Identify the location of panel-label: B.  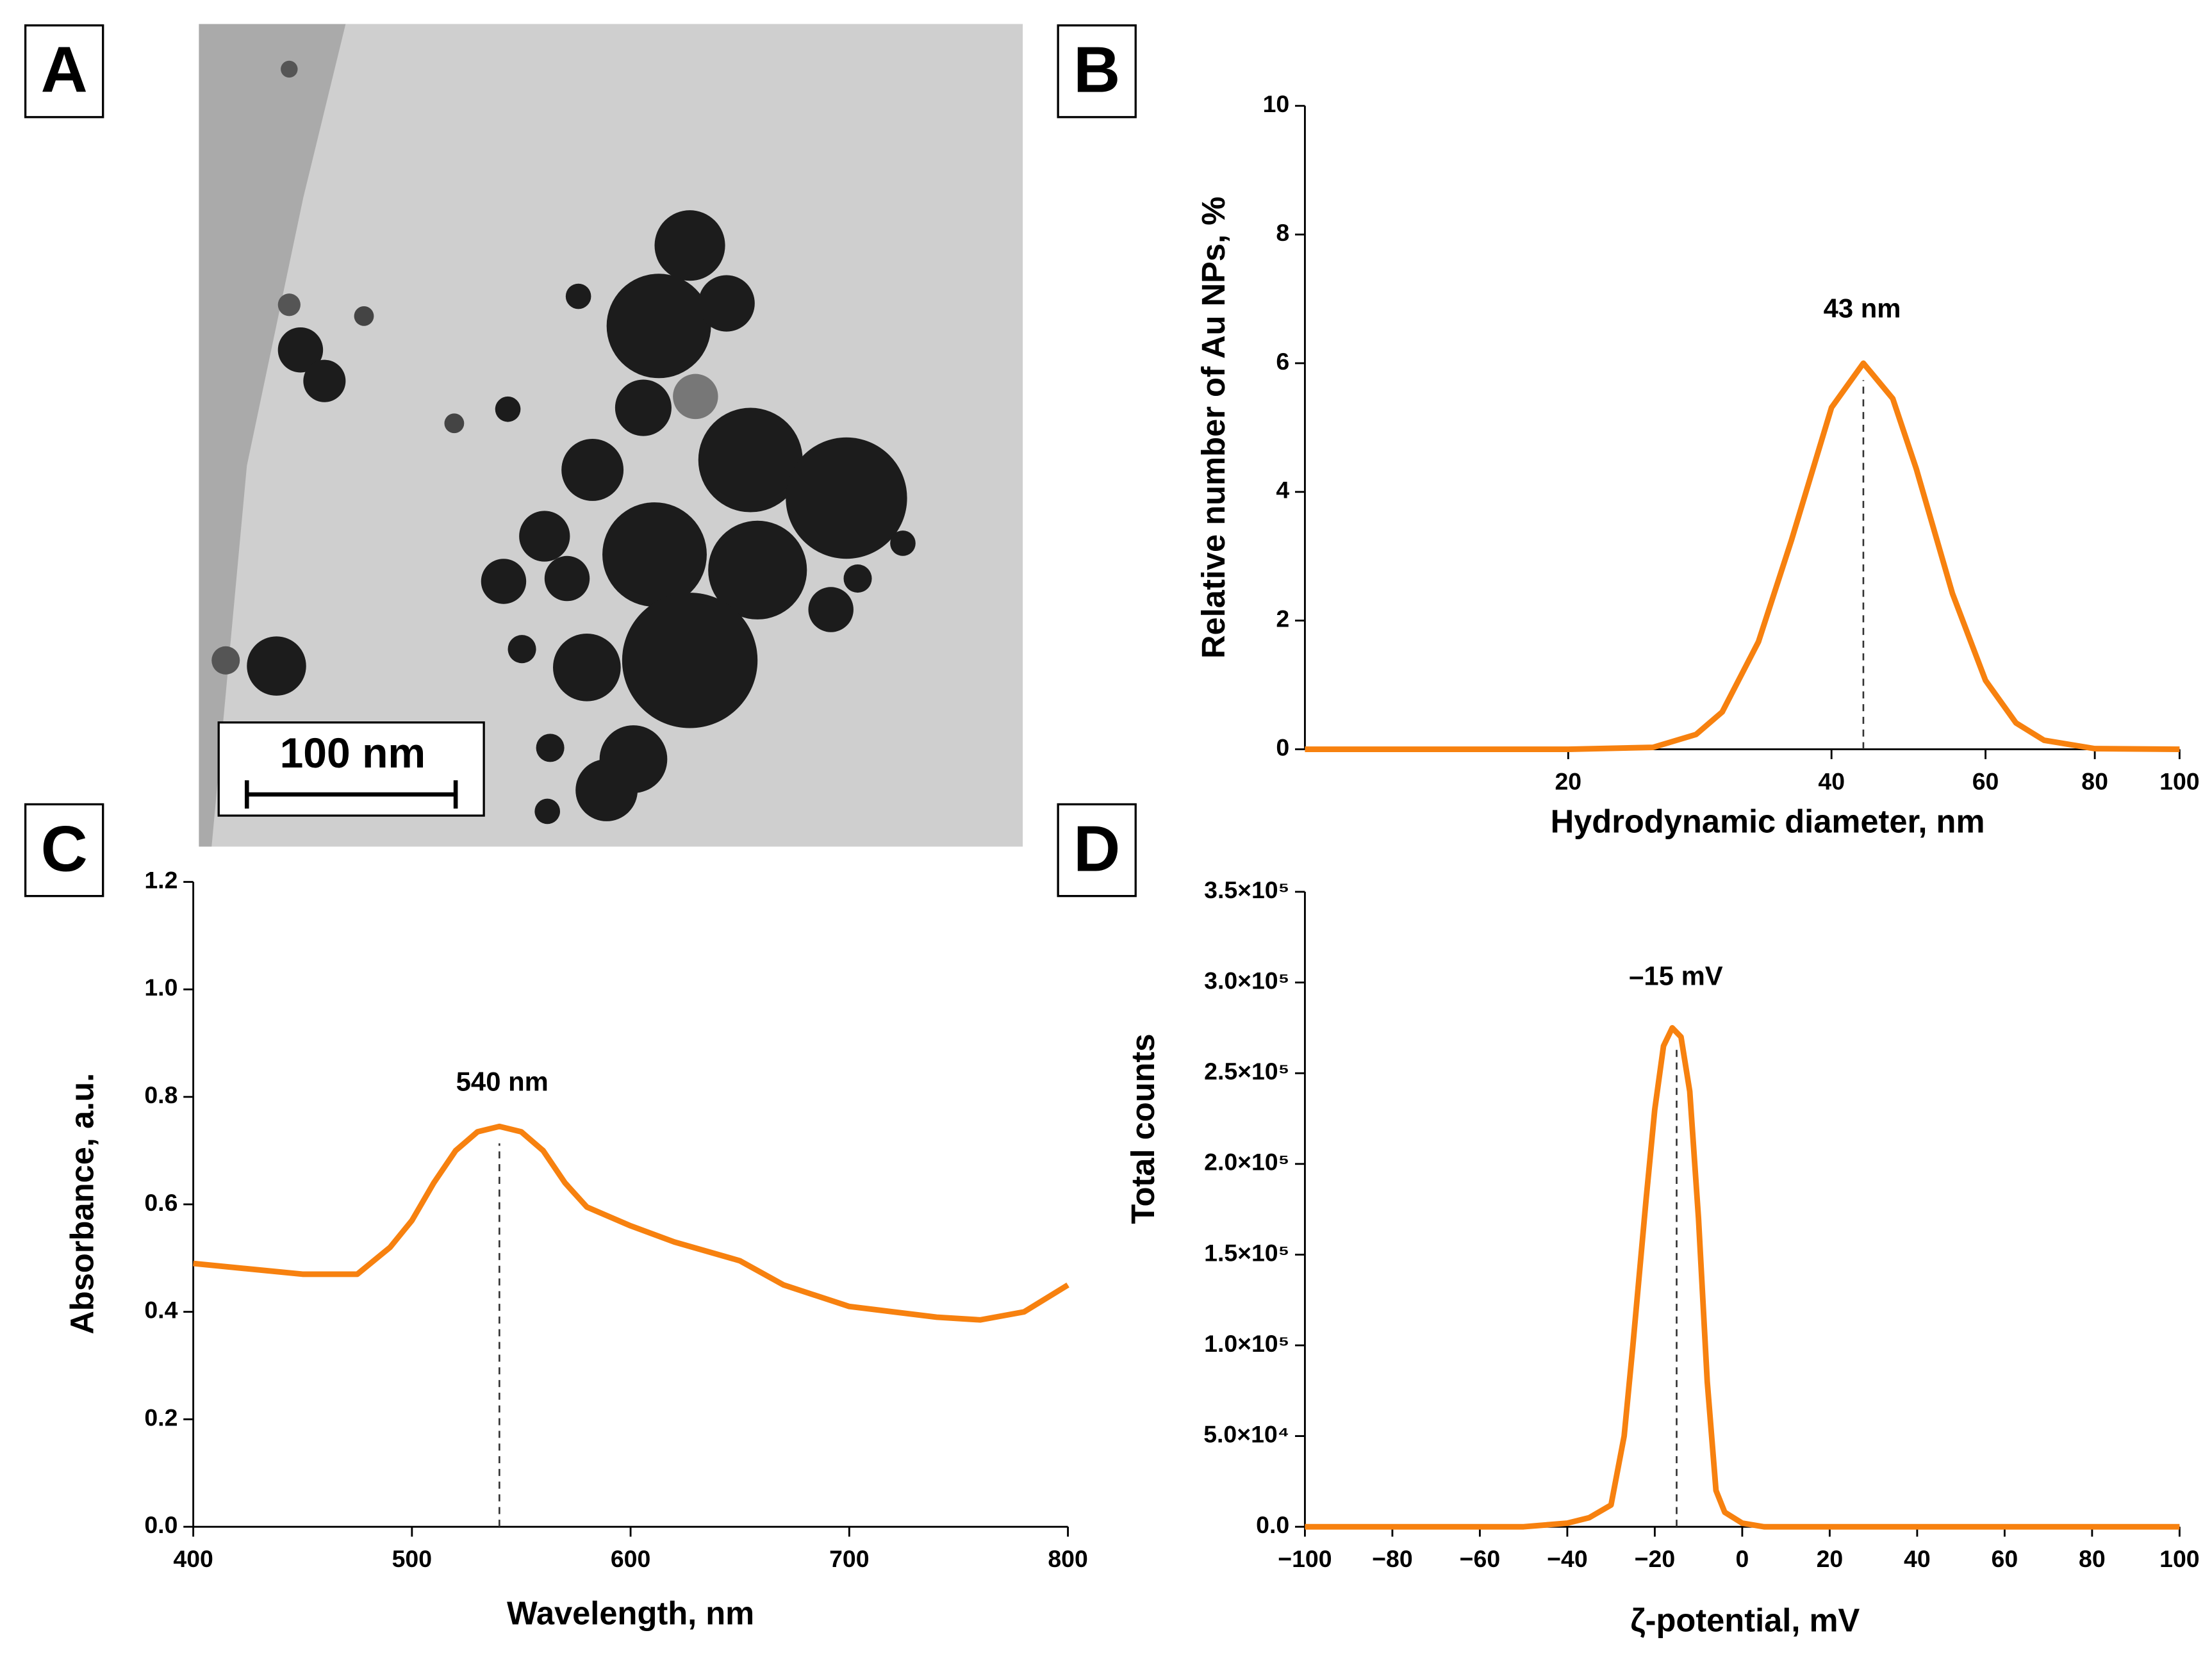
(1096, 70).